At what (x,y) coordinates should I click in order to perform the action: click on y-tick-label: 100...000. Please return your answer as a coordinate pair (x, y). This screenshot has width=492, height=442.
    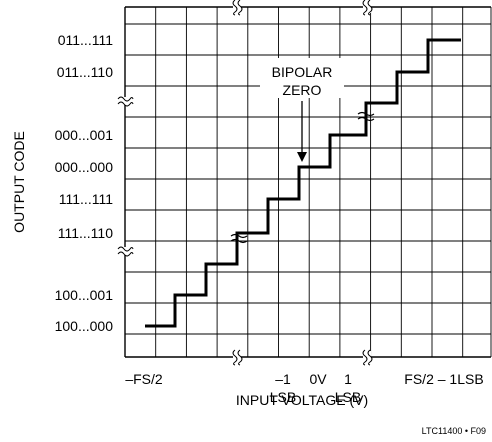
    Looking at the image, I should click on (84, 326).